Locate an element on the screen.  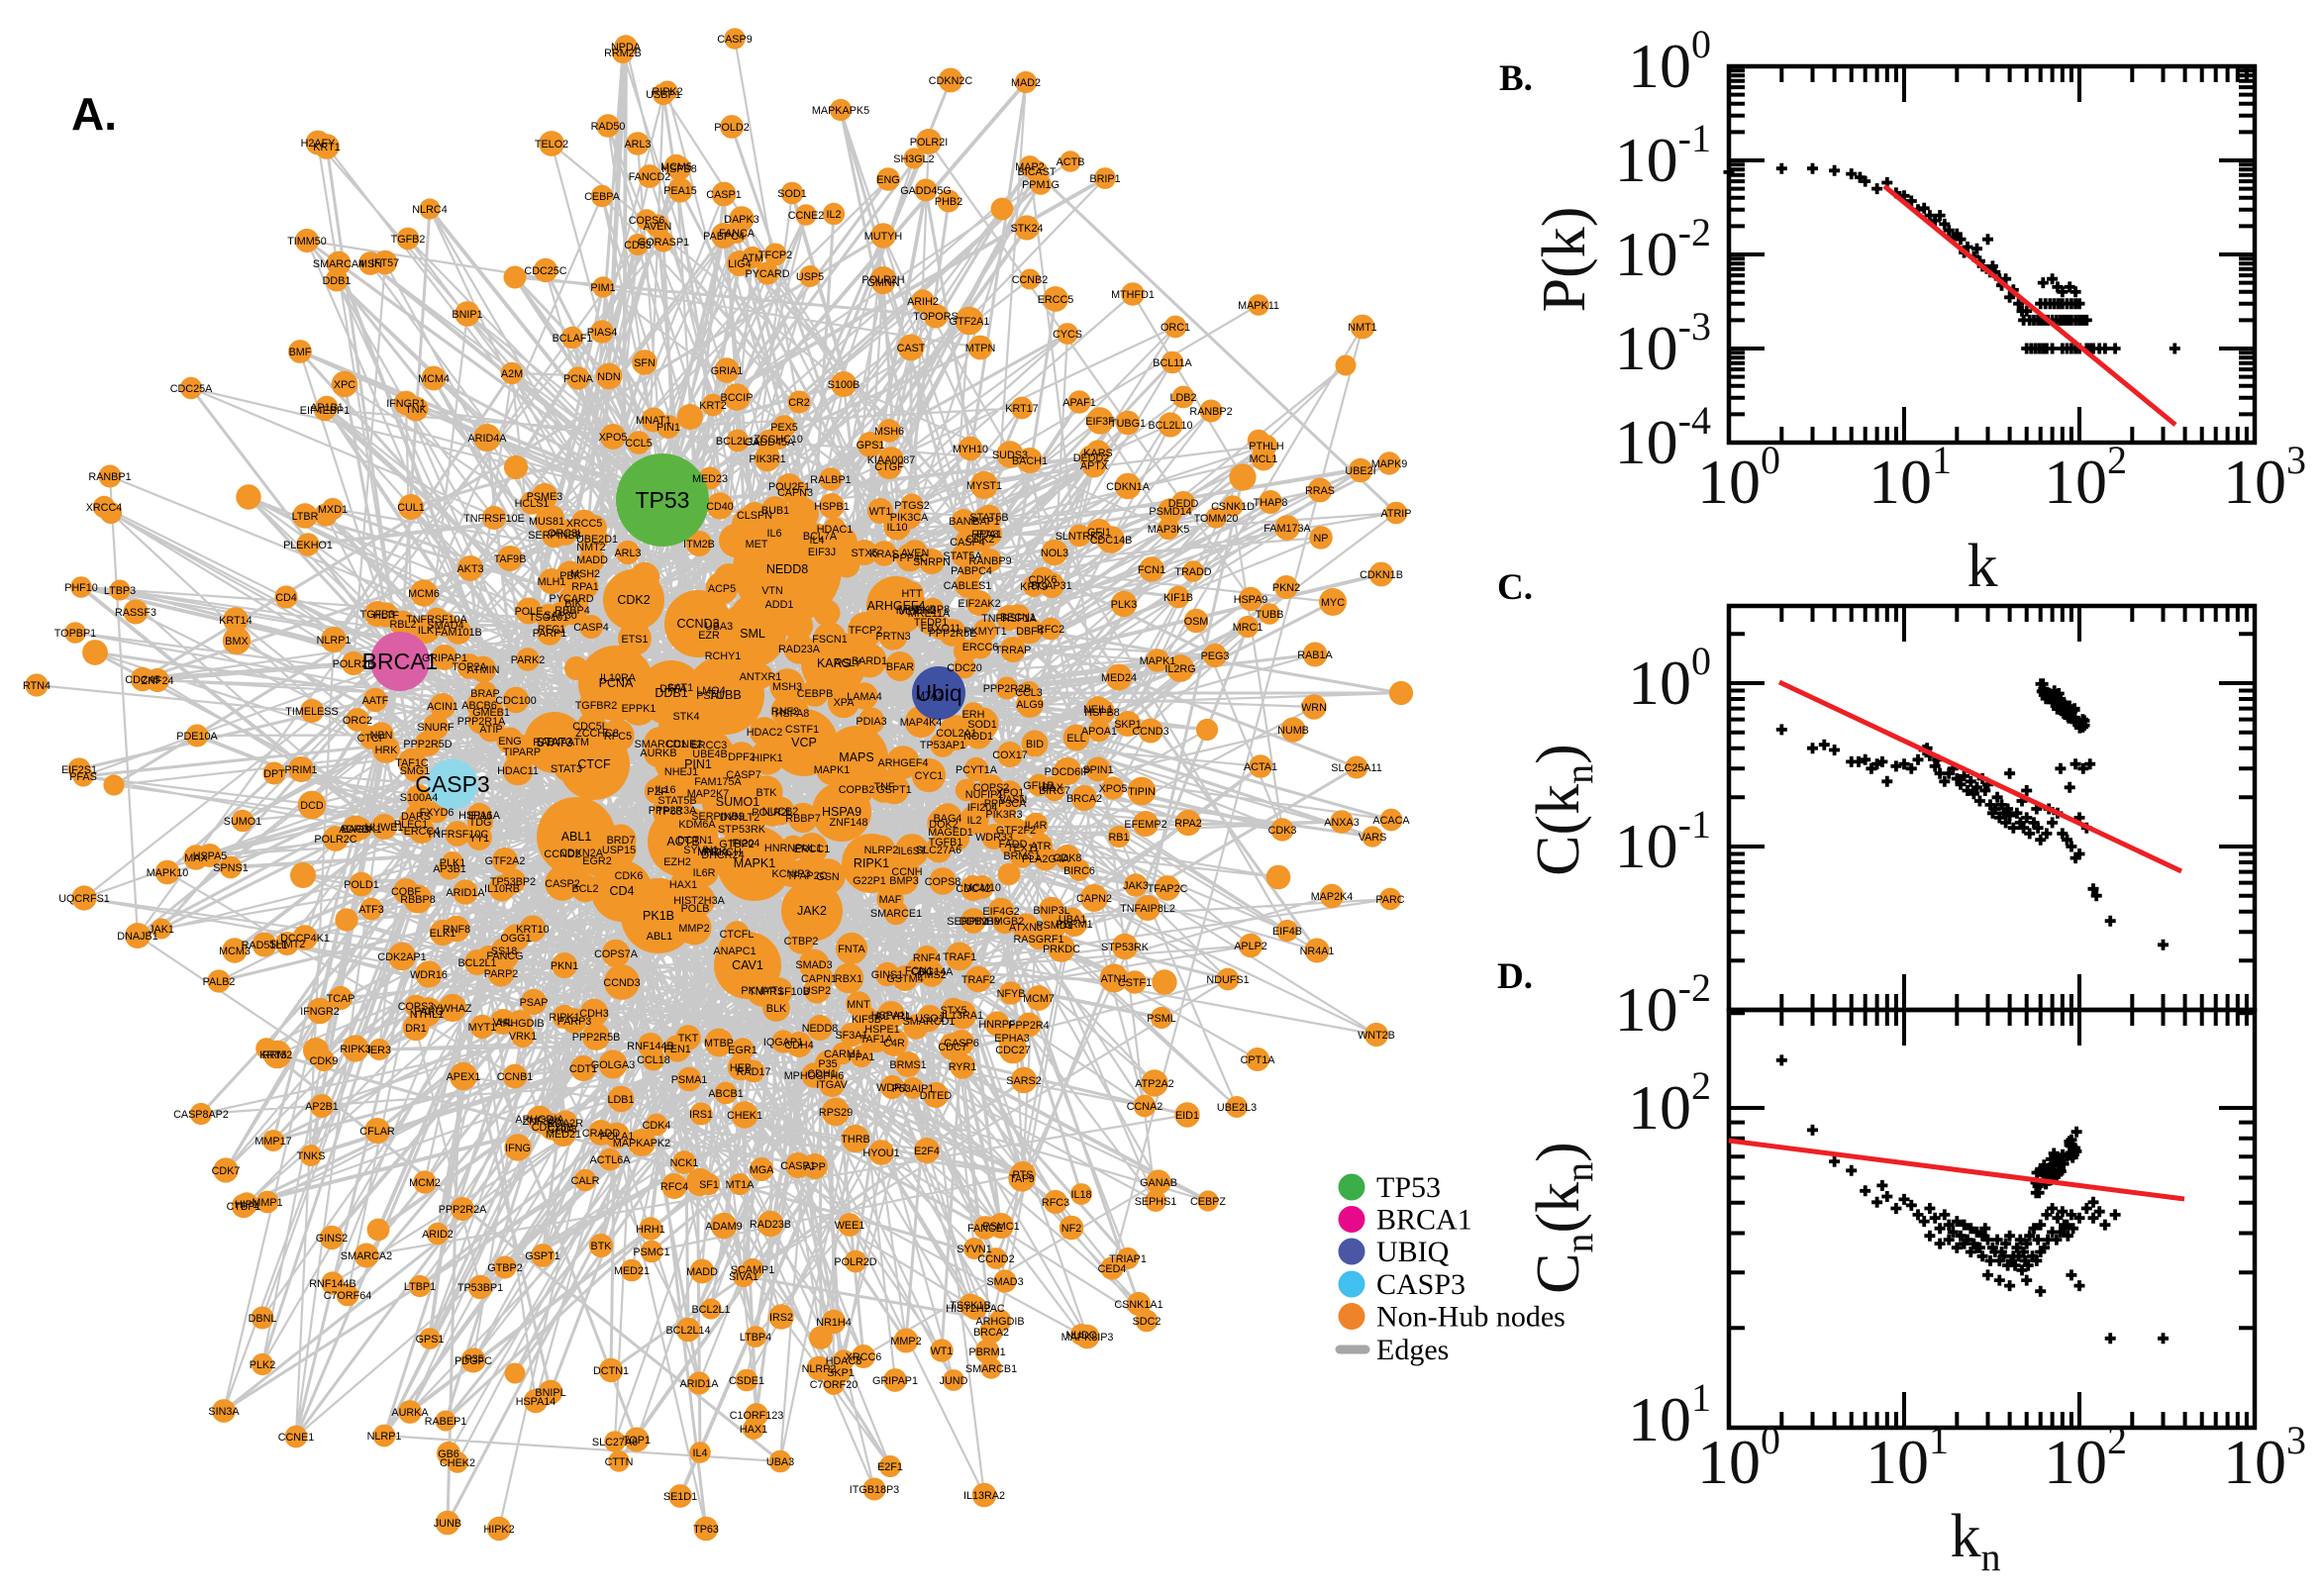
svg-text: POLR2I is located at coordinates (929, 143).